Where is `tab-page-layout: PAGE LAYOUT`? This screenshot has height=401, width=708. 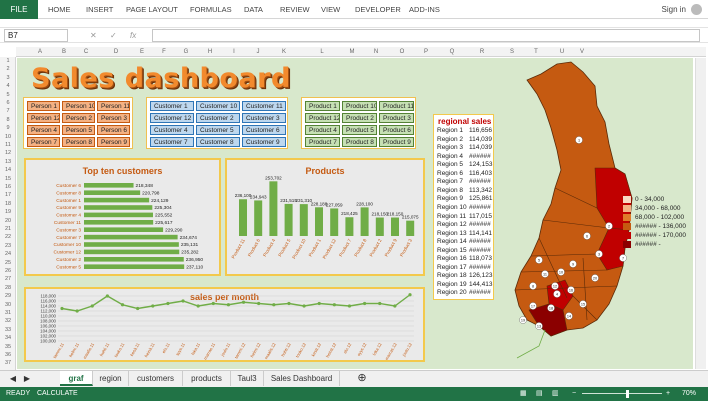 tab-page-layout: PAGE LAYOUT is located at coordinates (152, 9).